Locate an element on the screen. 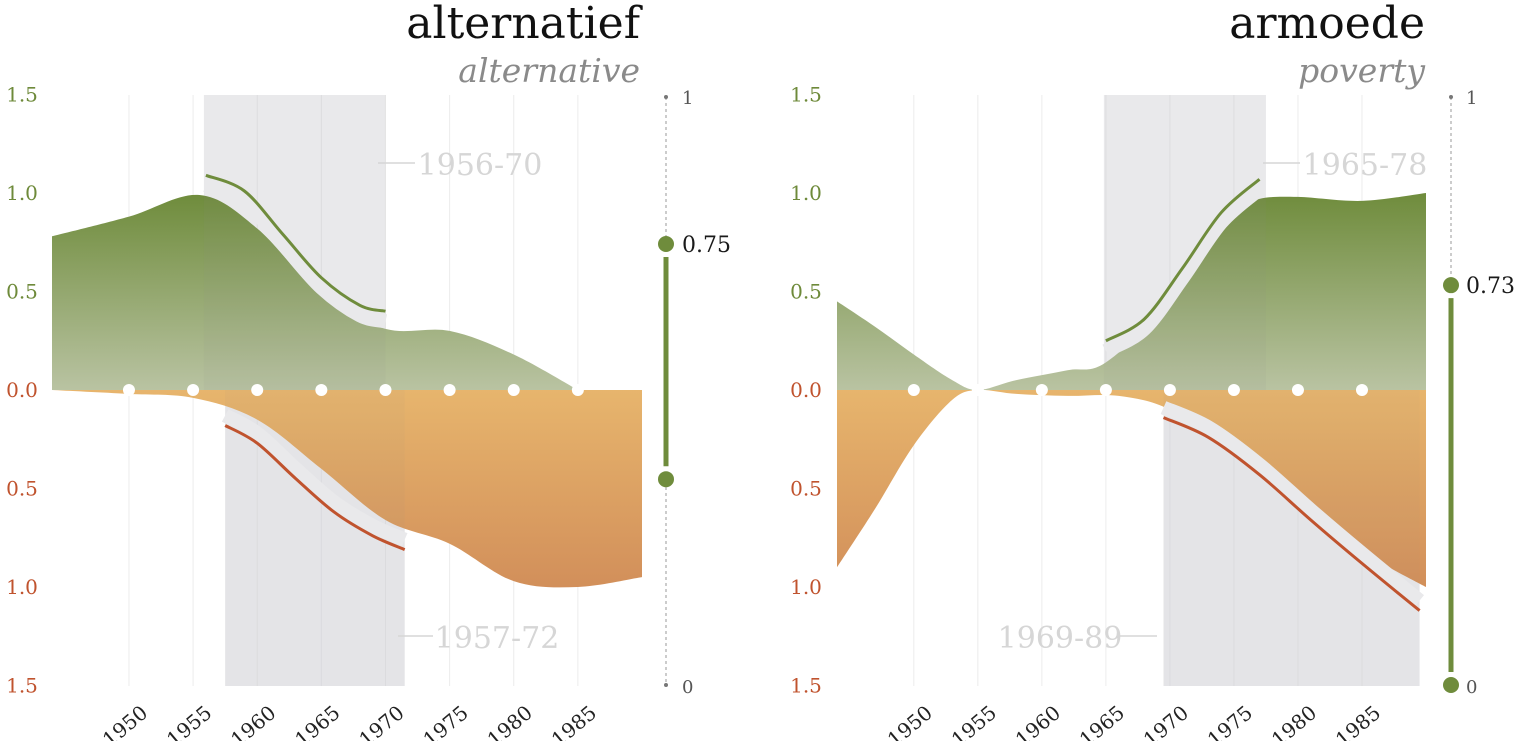  positive-period-overlay is located at coordinates (294, 242).